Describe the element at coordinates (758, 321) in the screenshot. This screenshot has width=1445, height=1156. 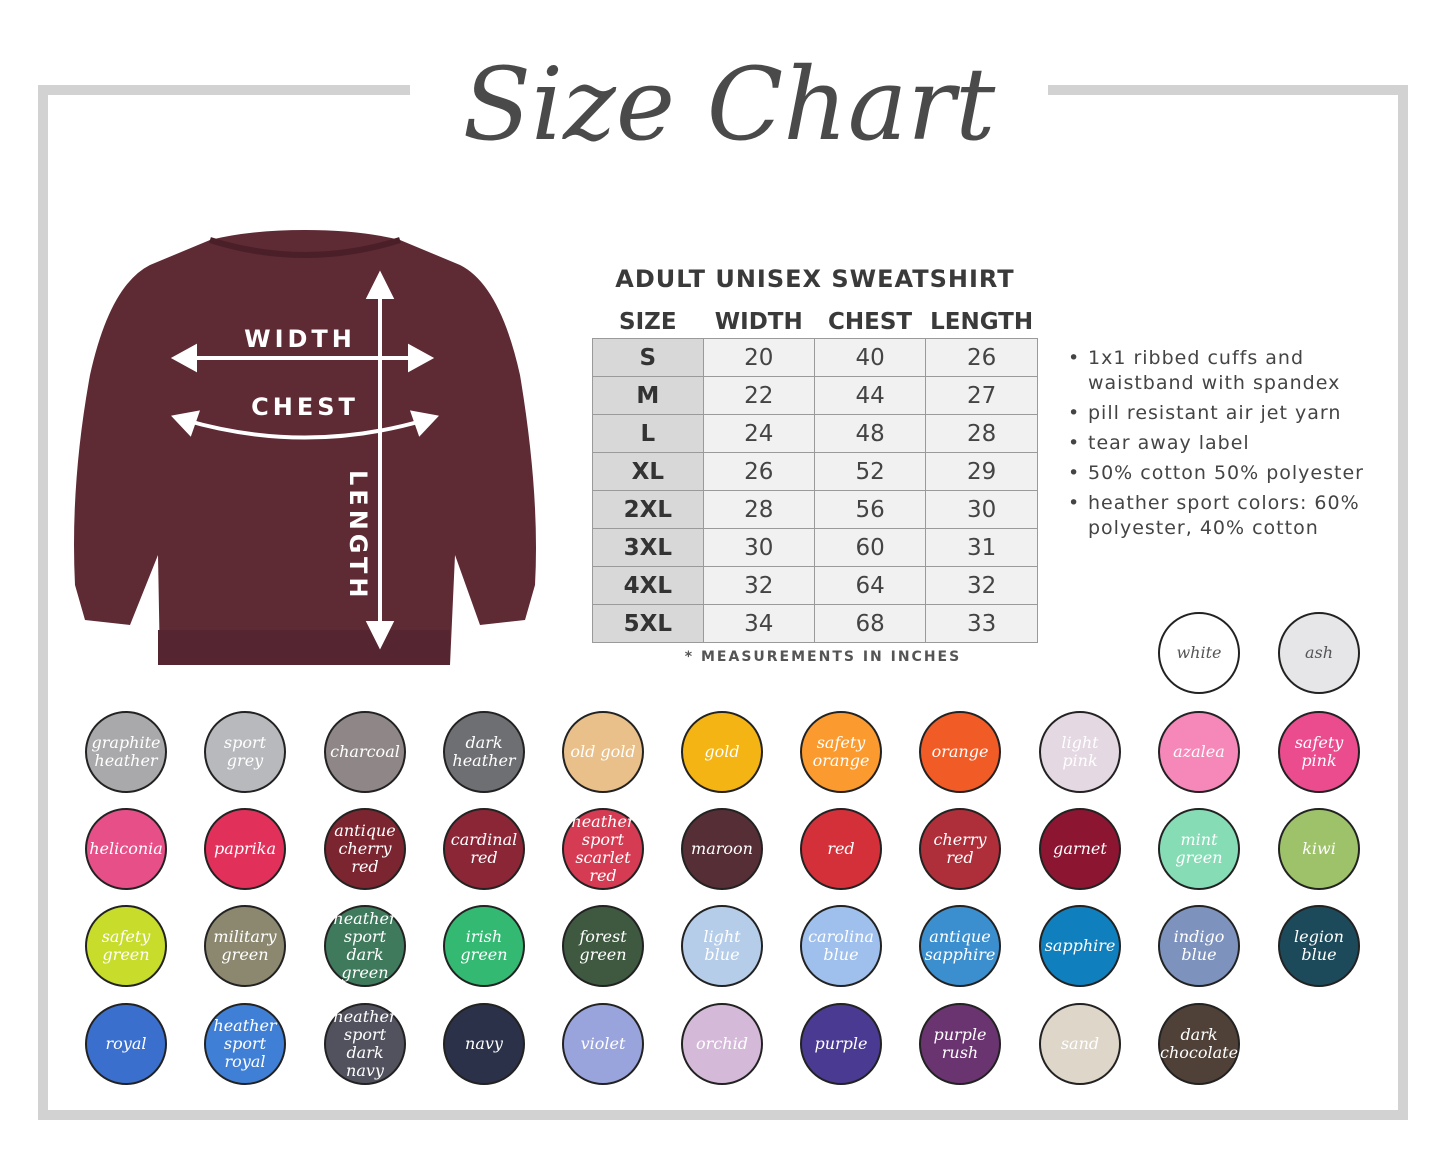
I see `column-header: WIDTH` at that location.